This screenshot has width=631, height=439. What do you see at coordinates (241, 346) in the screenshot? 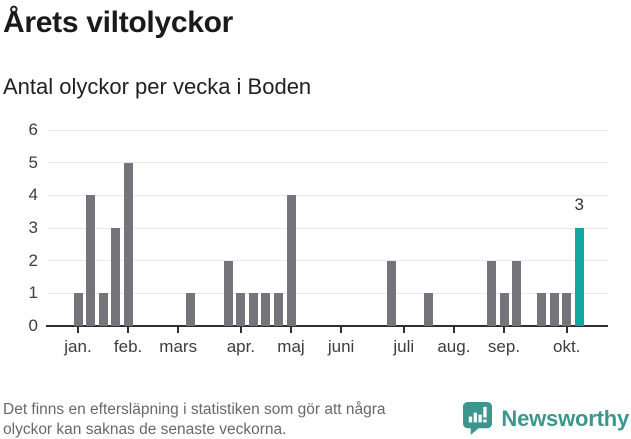
I see `x-axis-tick-label: apr.` at bounding box center [241, 346].